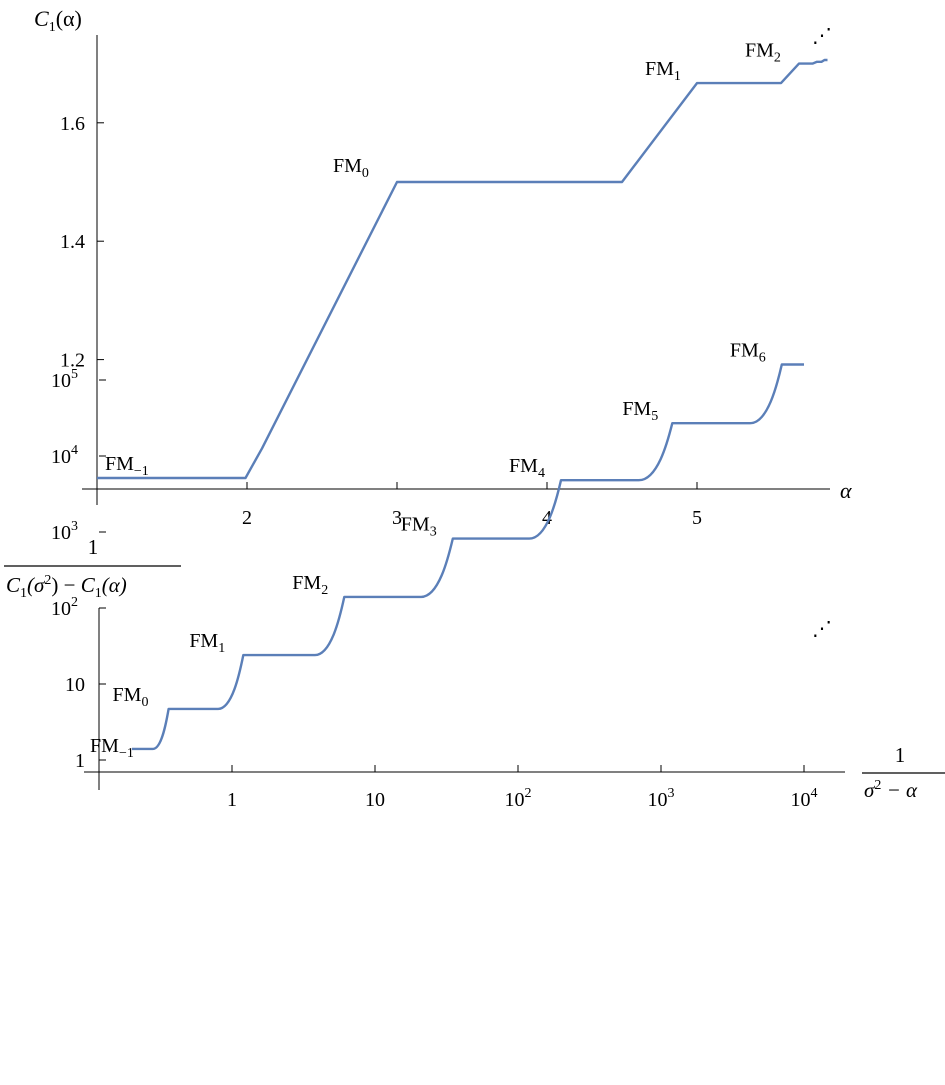 This screenshot has width=945, height=1085. What do you see at coordinates (75, 685) in the screenshot?
I see `y-tick-label: 10` at bounding box center [75, 685].